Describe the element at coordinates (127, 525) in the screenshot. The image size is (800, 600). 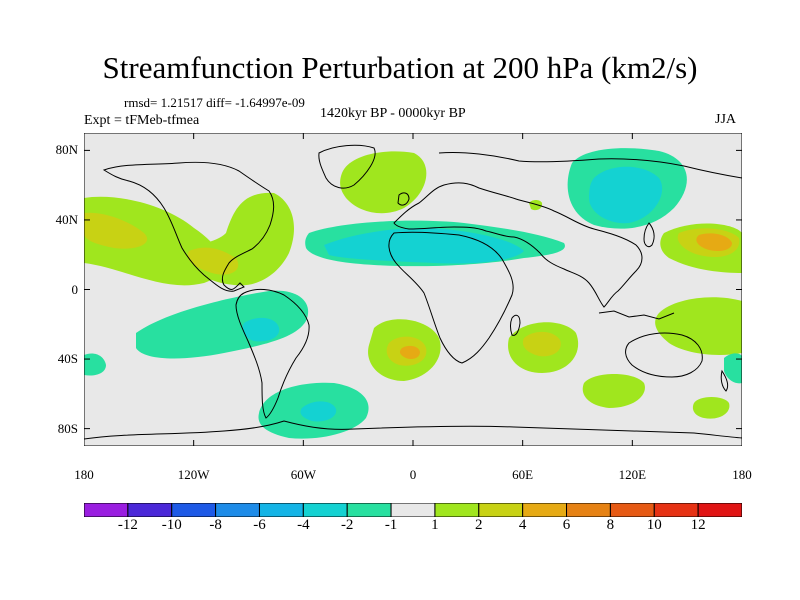
I see `colorbar-label: -12` at that location.